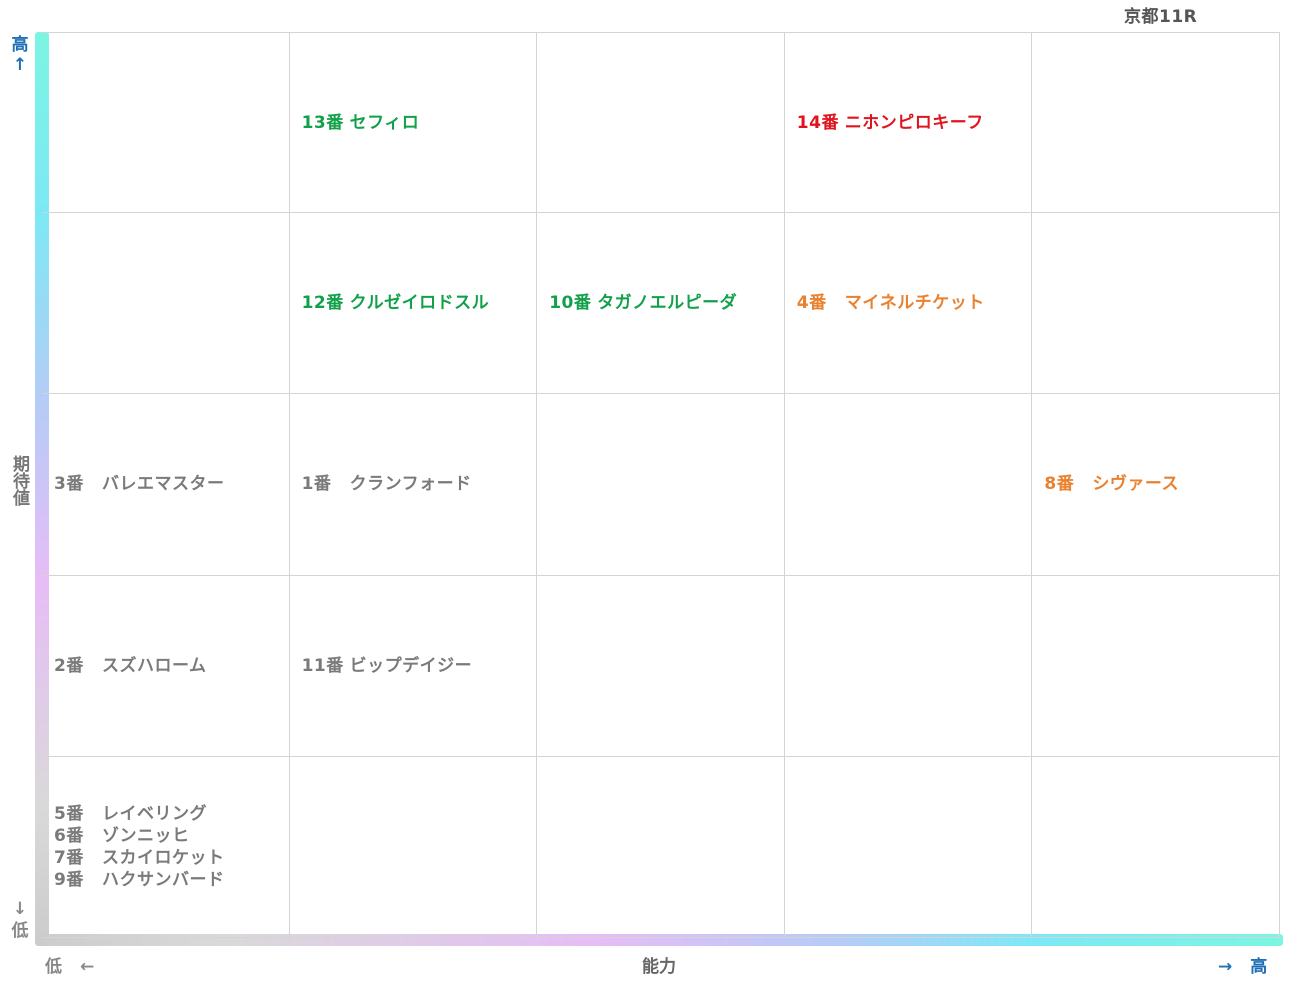 The image size is (1291, 983). I want to click on grid-cell: 1番 クランフォード, so click(413, 485).